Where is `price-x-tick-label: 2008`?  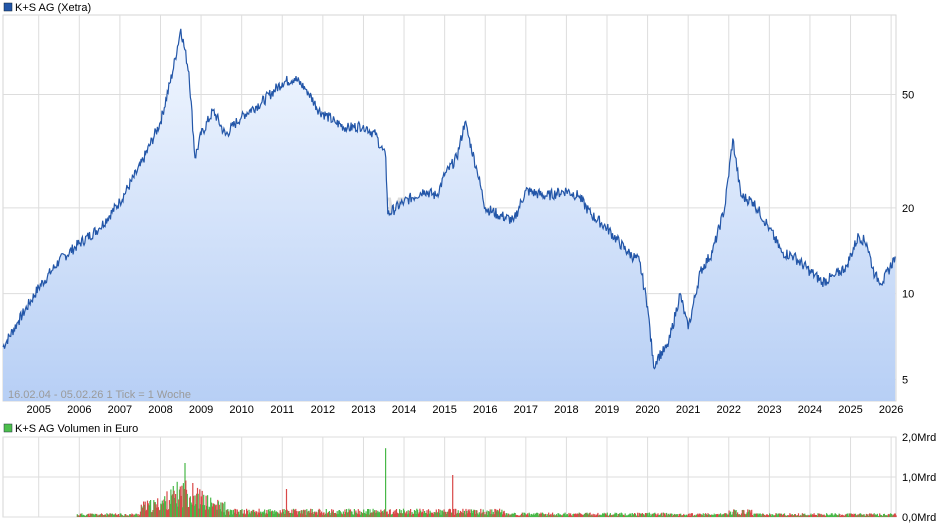
price-x-tick-label: 2008 is located at coordinates (160, 410).